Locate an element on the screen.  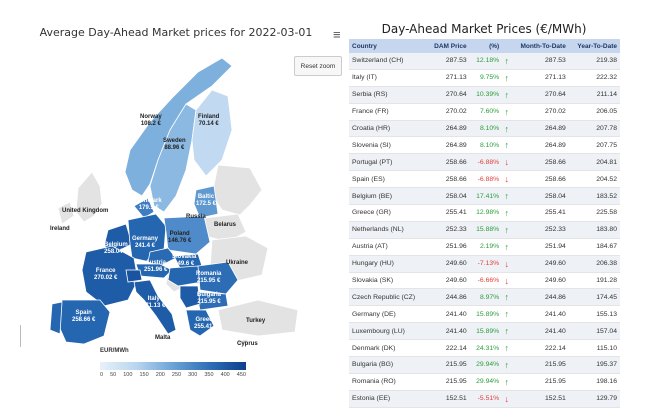
legend-tick: 50 is located at coordinates (113, 375).